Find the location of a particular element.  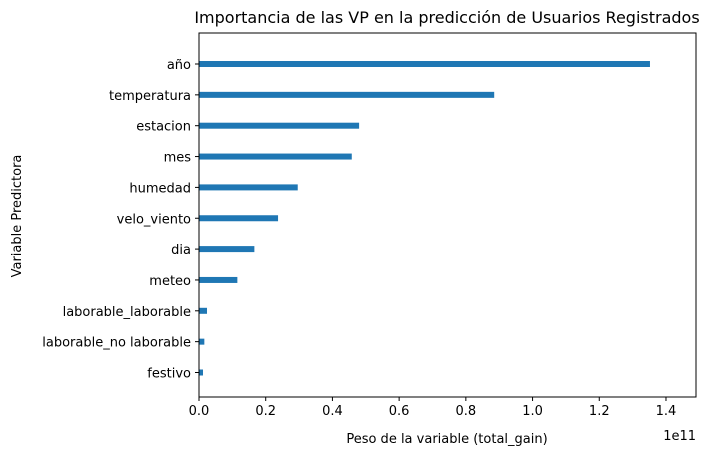

y-tick-label-laborable-no-laborable: laborable_no laborable is located at coordinates (116, 343).